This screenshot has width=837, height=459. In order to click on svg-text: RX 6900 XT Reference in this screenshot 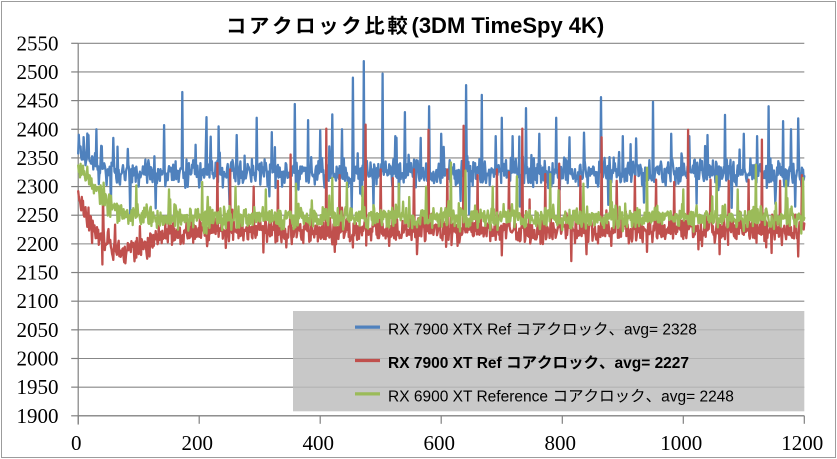, I will do `click(468, 396)`.